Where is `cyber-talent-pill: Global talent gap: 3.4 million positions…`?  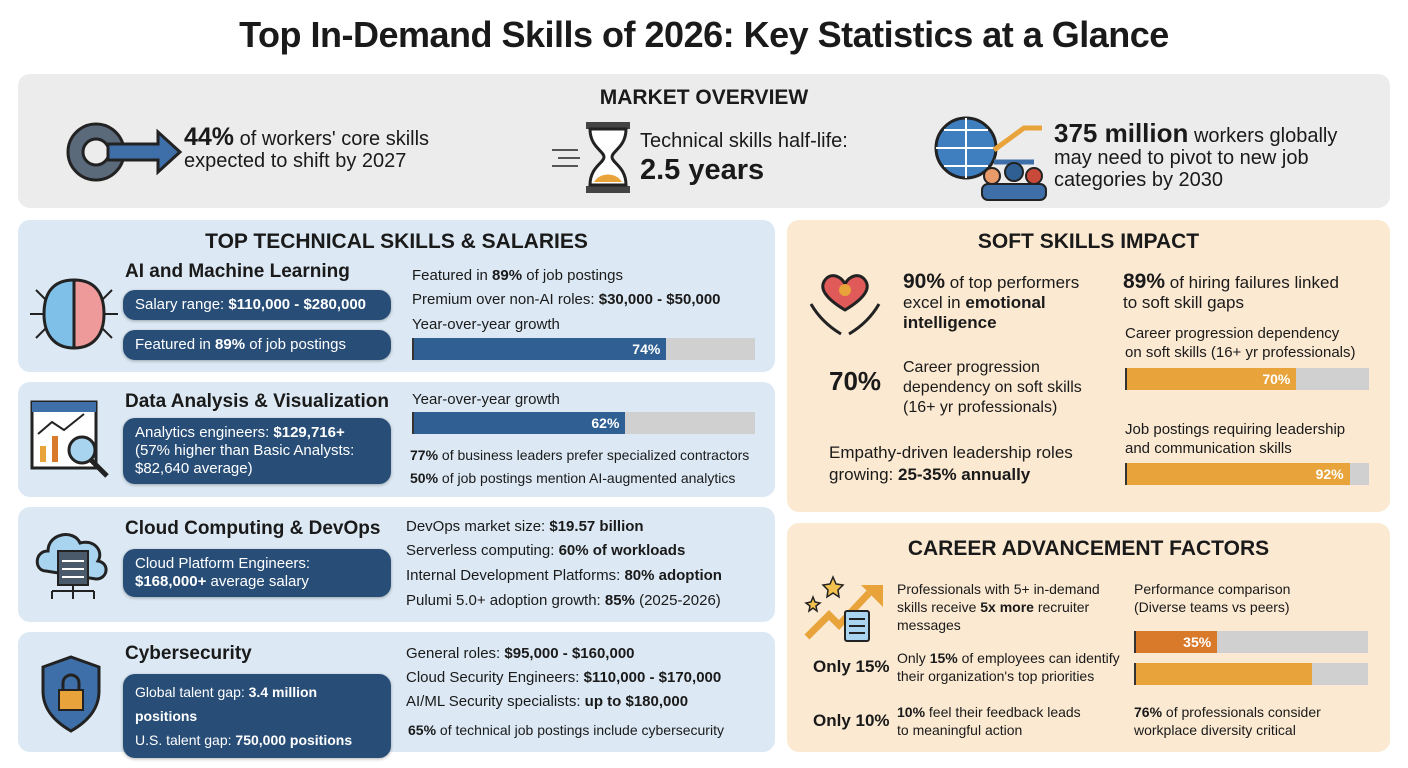
cyber-talent-pill: Global talent gap: 3.4 million positions… is located at coordinates (257, 716).